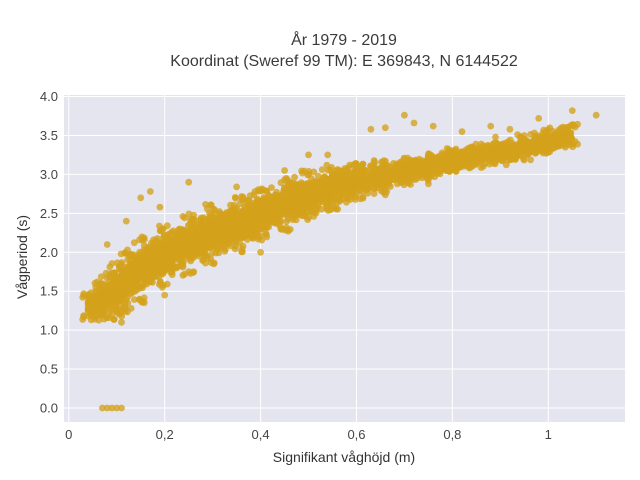 This screenshot has width=640, height=480. What do you see at coordinates (548, 434) in the screenshot?
I see `x-tick-label: 1` at bounding box center [548, 434].